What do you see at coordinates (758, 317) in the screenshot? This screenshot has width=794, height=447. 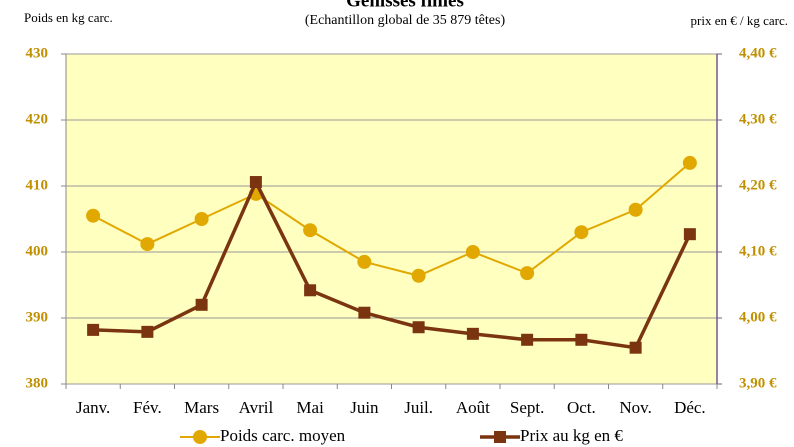 I see `y2-tick-label: 4,00 €` at bounding box center [758, 317].